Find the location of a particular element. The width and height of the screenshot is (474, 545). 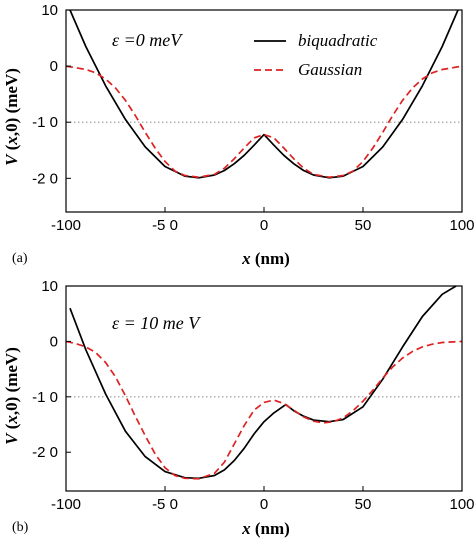

panel-b-ytick-label: -1 0 is located at coordinates (45, 397).